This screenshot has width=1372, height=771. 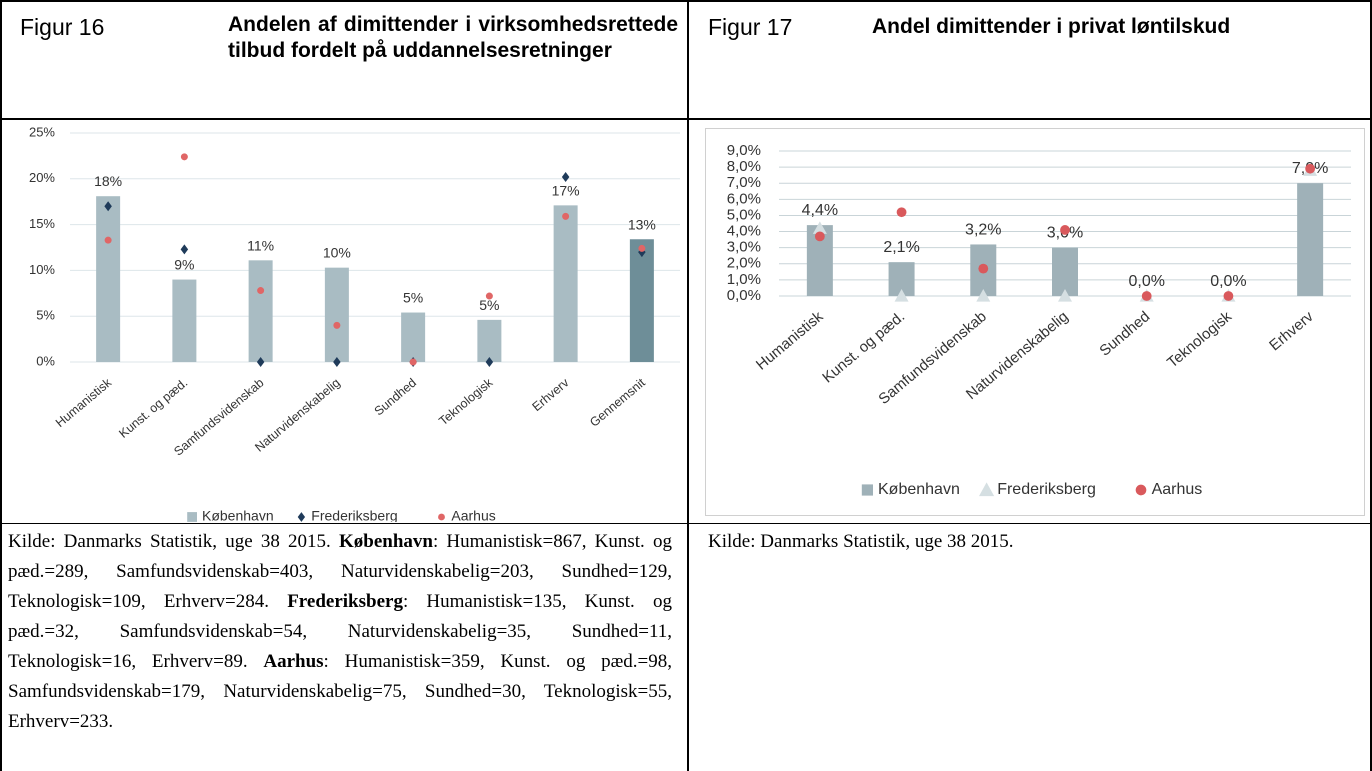 I want to click on y-tick-label: 1,0%, so click(x=744, y=279).